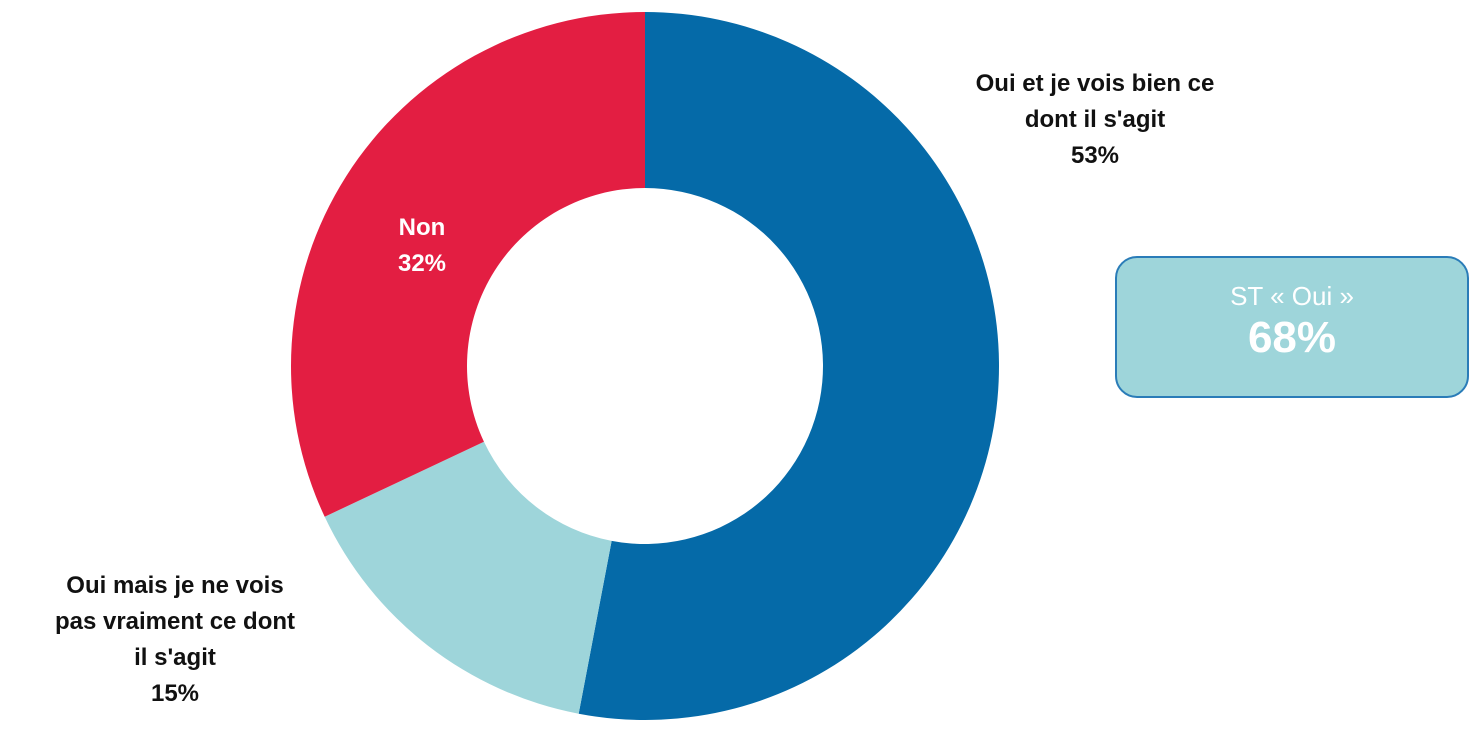 The height and width of the screenshot is (744, 1472). Describe the element at coordinates (175, 585) in the screenshot. I see `slice-label-line: Oui mais je ne vois` at that location.